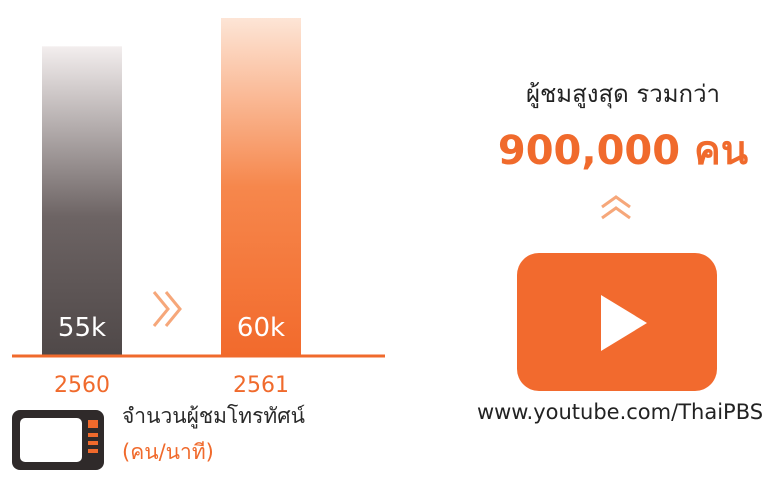  I want to click on bar-value-label: 55k, so click(82, 328).